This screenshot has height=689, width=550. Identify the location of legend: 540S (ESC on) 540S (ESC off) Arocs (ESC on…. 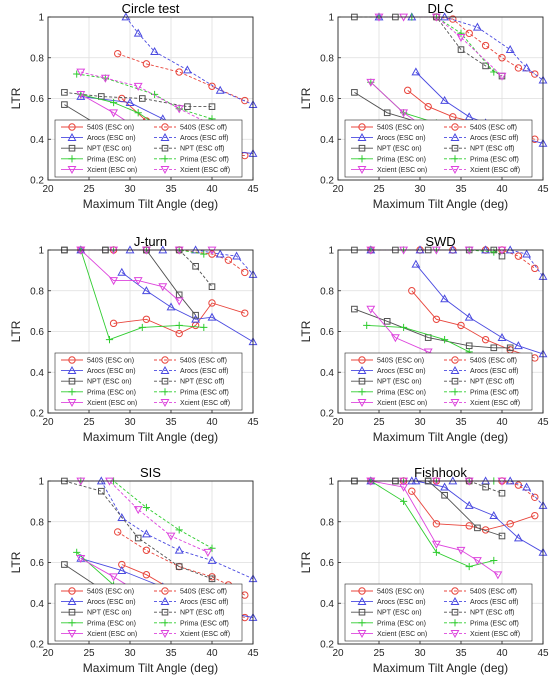
(148, 381).